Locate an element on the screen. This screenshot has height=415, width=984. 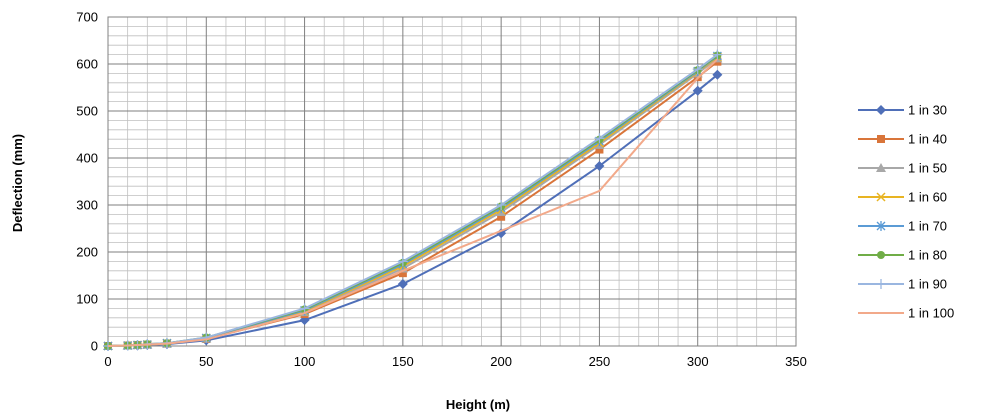
x-axis-title: Height (m) is located at coordinates (478, 404).